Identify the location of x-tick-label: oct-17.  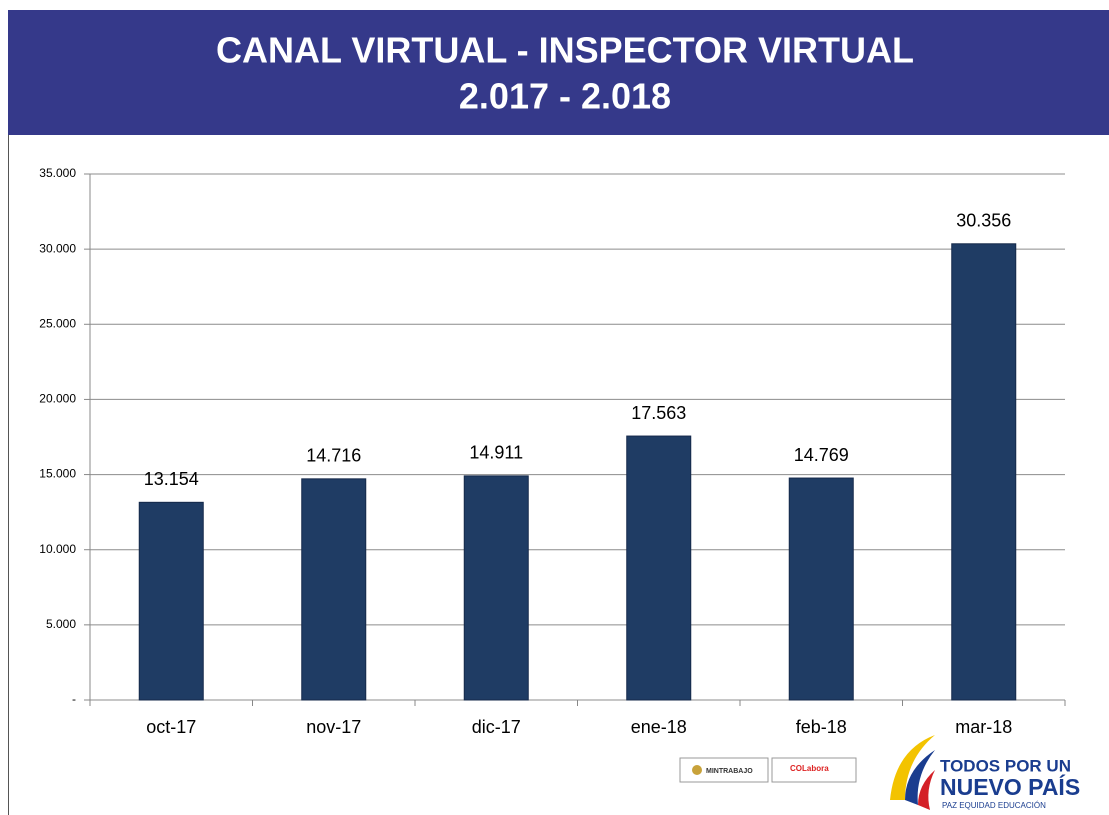
(171, 727).